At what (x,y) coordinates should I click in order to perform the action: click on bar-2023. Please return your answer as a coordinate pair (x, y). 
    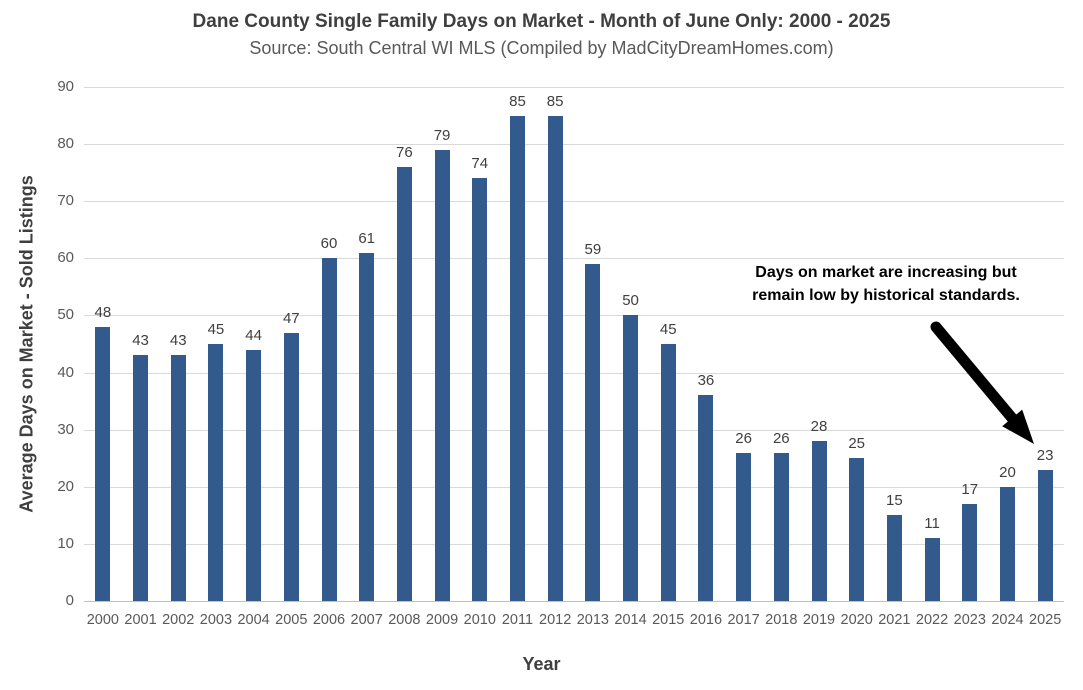
    Looking at the image, I should click on (970, 552).